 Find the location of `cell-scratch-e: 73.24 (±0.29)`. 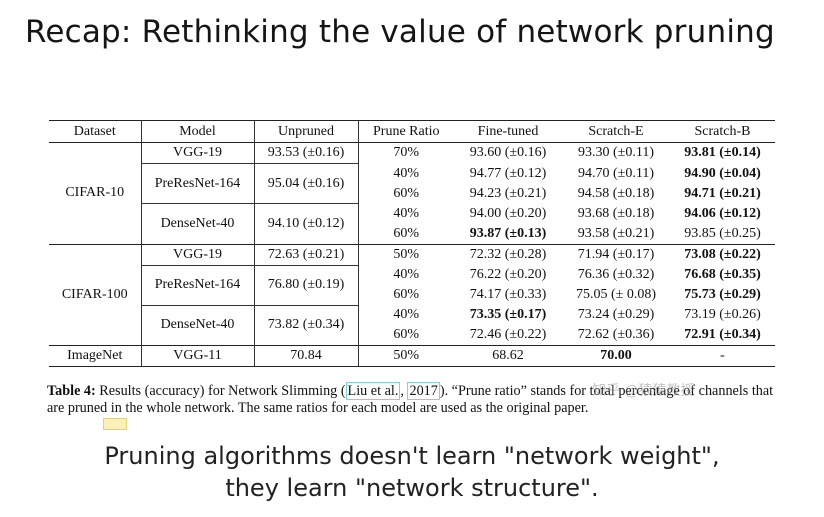

cell-scratch-e: 73.24 (±0.29) is located at coordinates (616, 314).